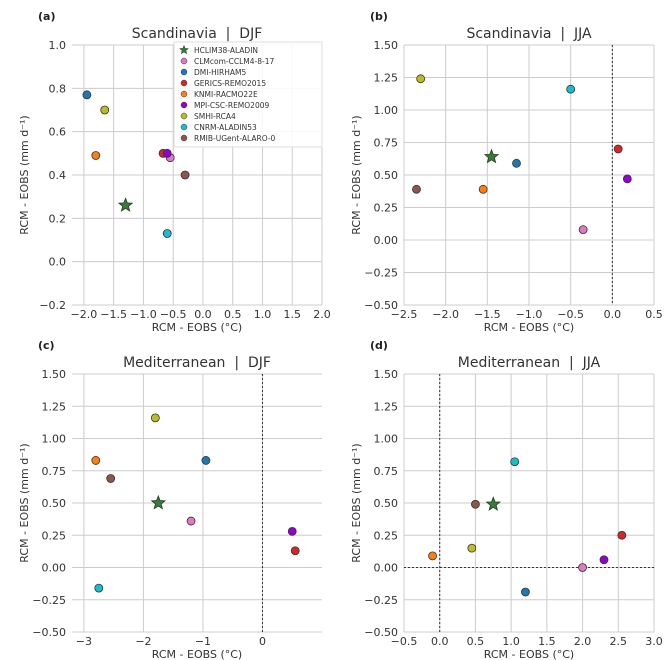 The width and height of the screenshot is (664, 660). What do you see at coordinates (58, 45) in the screenshot?
I see `y-tick-label: 1.0` at bounding box center [58, 45].